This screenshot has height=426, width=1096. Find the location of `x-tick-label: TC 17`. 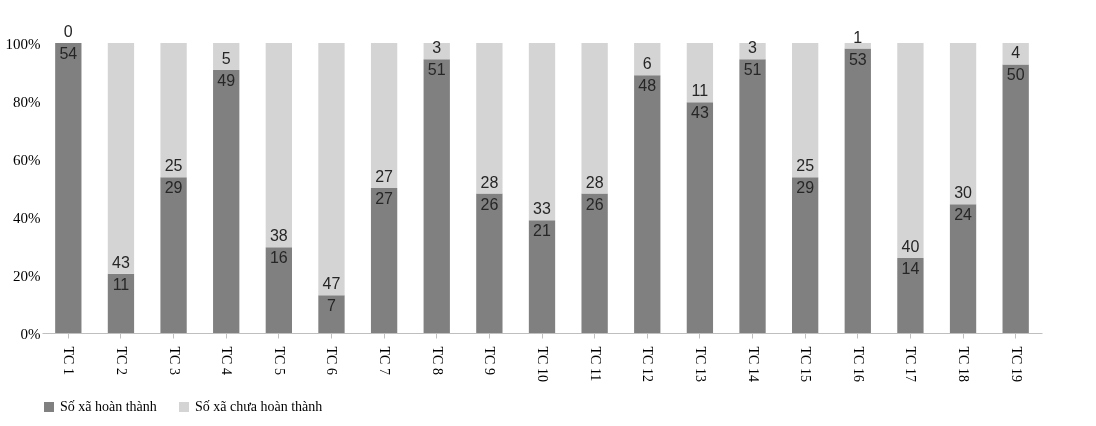

x-tick-label: TC 17 is located at coordinates (911, 364).